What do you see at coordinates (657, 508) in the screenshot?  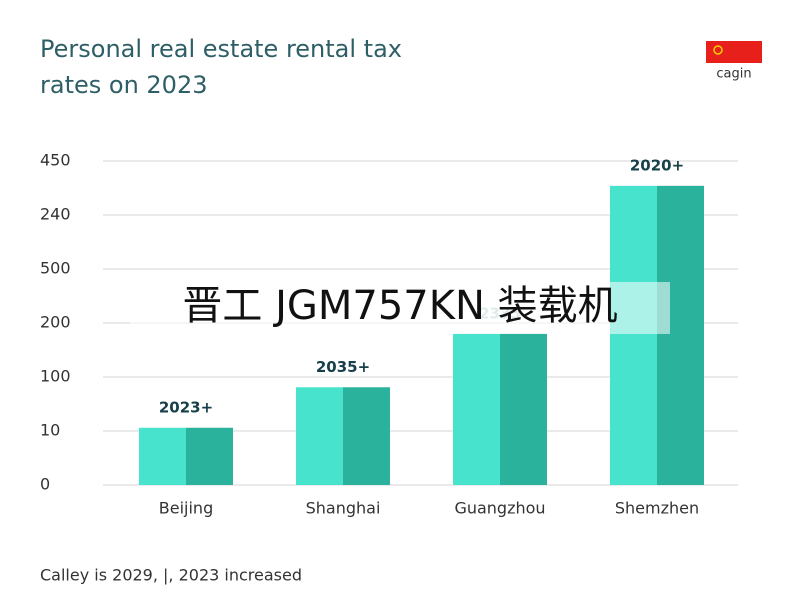 I see `x-tick-label: Shemzhen` at bounding box center [657, 508].